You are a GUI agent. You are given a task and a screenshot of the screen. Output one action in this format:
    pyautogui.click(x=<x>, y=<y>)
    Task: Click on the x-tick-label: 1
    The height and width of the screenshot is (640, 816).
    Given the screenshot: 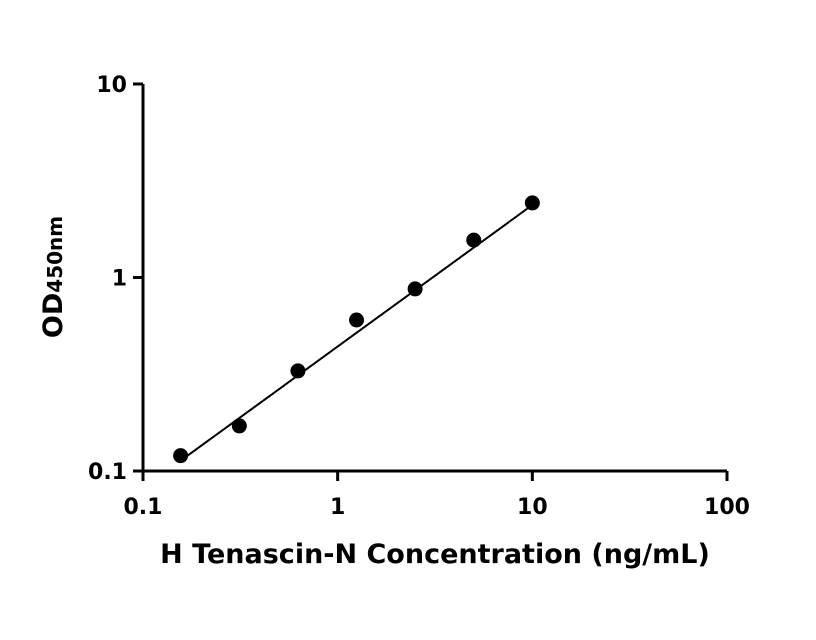 What is the action you would take?
    pyautogui.click(x=337, y=507)
    